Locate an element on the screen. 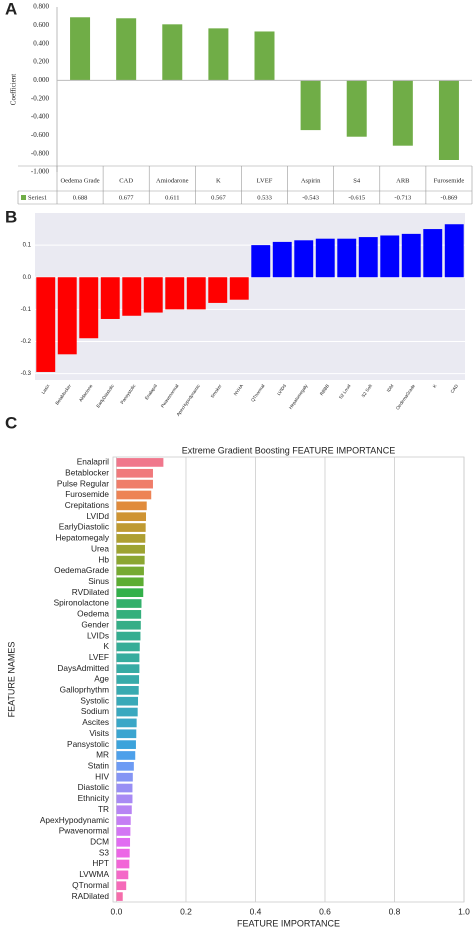 The image size is (474, 934). table-value: 0.688 is located at coordinates (80, 197).